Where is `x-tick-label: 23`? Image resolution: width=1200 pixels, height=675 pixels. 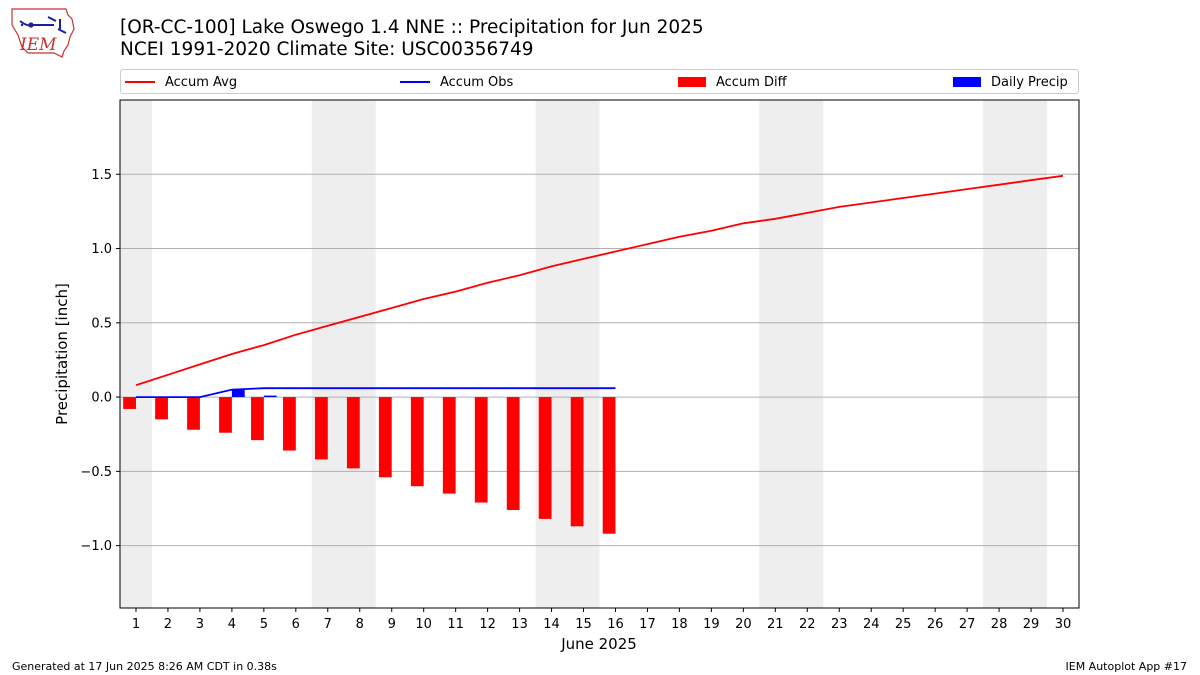 x-tick-label: 23 is located at coordinates (839, 624).